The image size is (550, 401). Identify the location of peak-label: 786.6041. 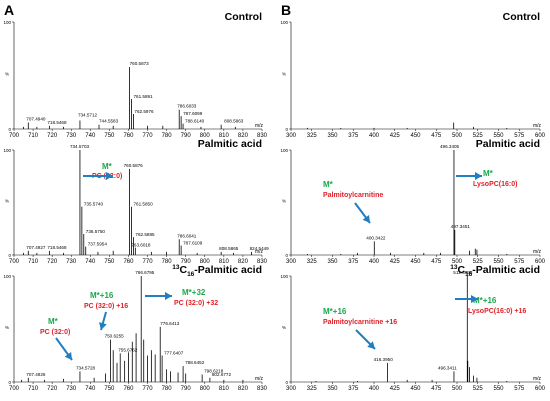
(187, 235).